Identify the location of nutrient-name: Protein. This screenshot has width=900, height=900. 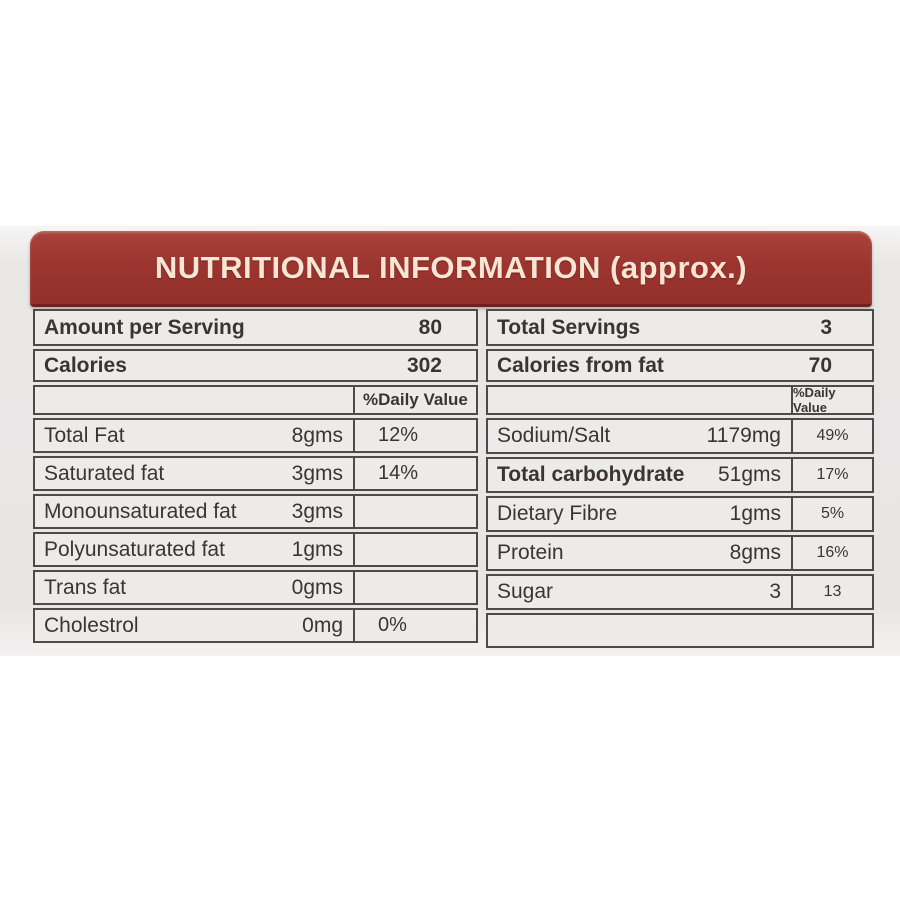
(530, 552).